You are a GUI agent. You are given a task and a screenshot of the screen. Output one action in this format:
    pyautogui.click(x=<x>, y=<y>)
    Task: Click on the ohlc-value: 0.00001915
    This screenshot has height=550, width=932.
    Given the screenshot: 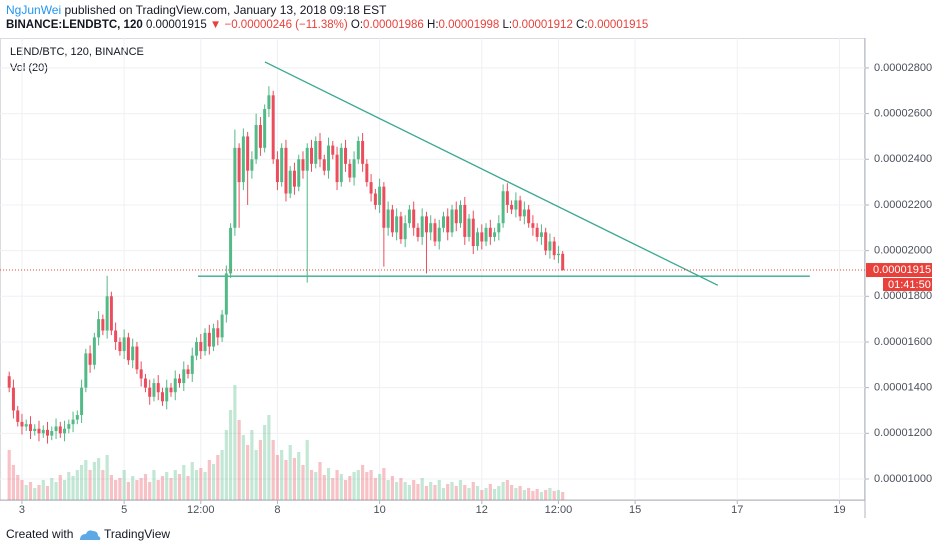 What is the action you would take?
    pyautogui.click(x=618, y=25)
    